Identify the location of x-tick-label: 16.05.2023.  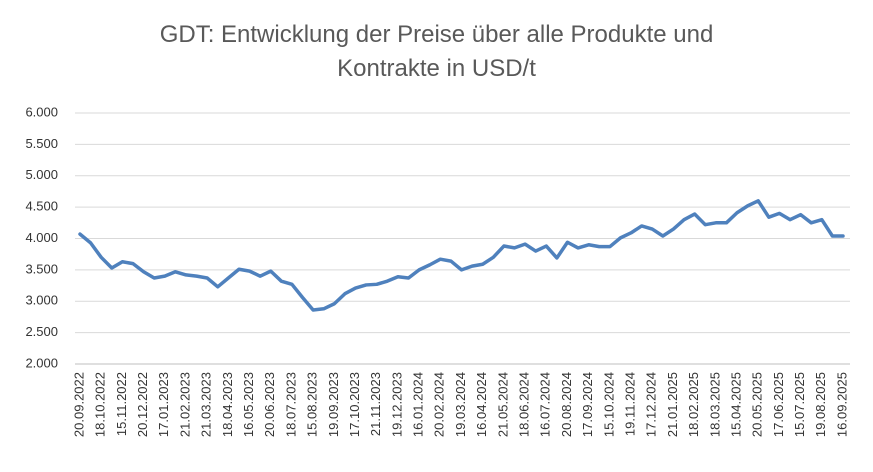
(248, 404).